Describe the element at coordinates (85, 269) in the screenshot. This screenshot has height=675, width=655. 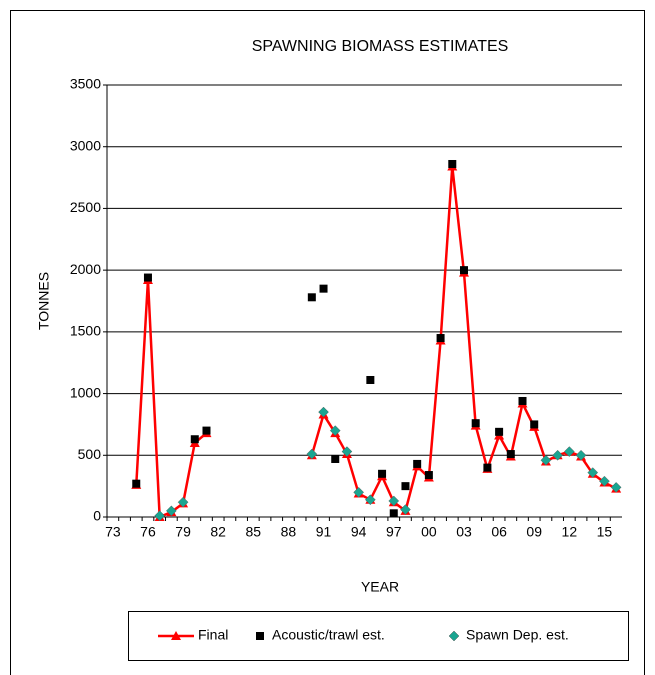
I see `y-tick-label: 2000` at that location.